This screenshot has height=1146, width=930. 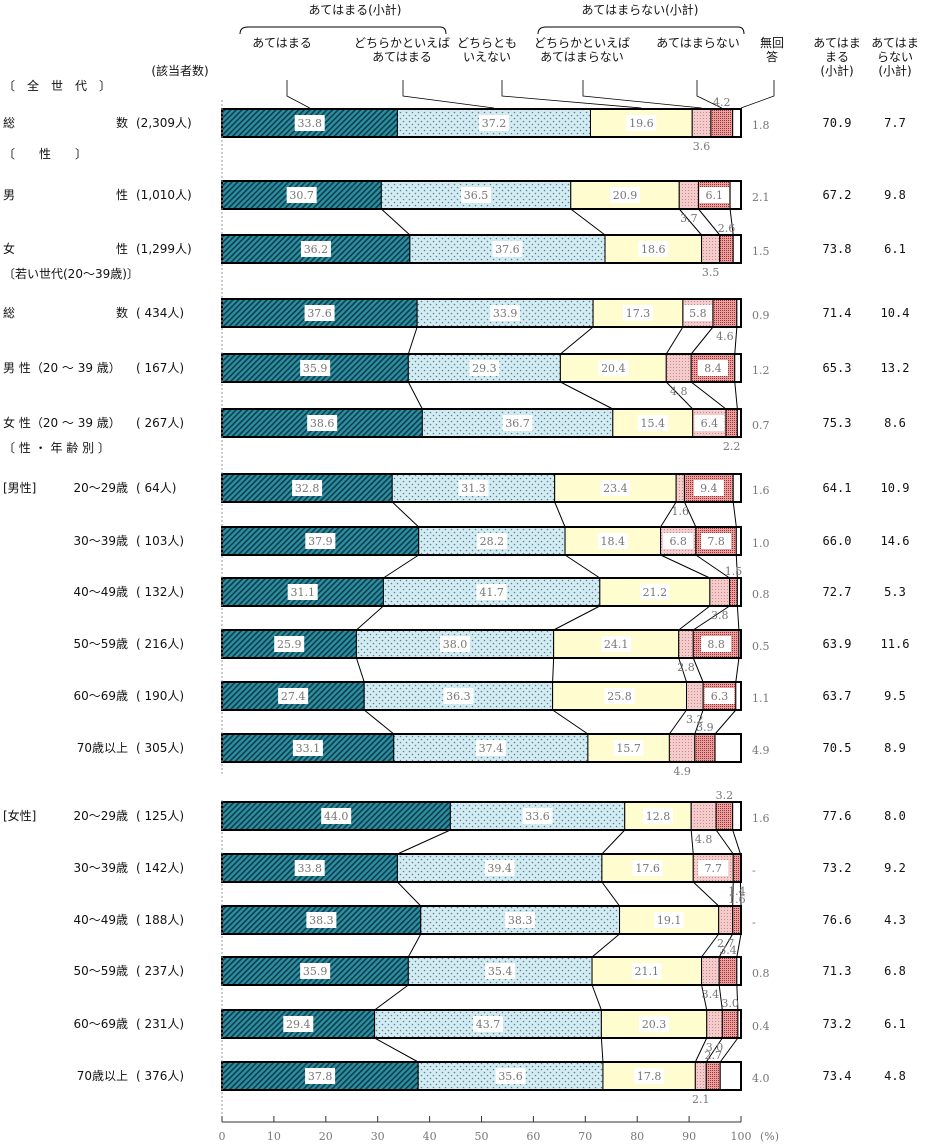 What do you see at coordinates (837, 868) in the screenshot?
I see `agree-subtotal-value: 73.2` at bounding box center [837, 868].